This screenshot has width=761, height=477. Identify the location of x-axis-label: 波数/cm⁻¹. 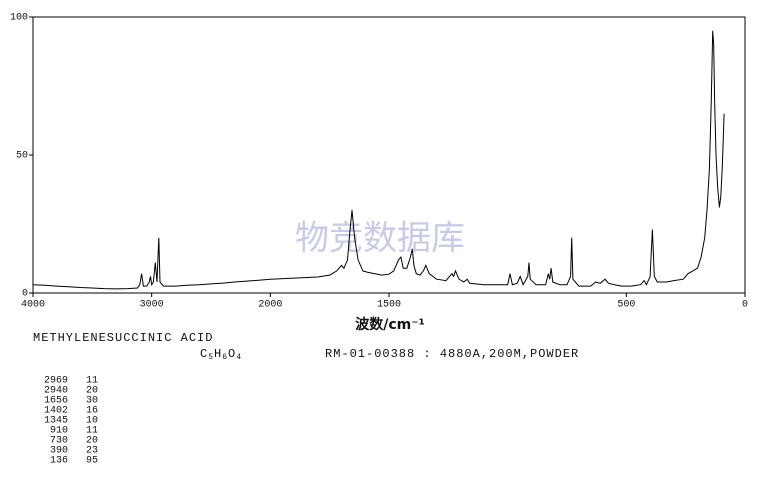
(390, 324).